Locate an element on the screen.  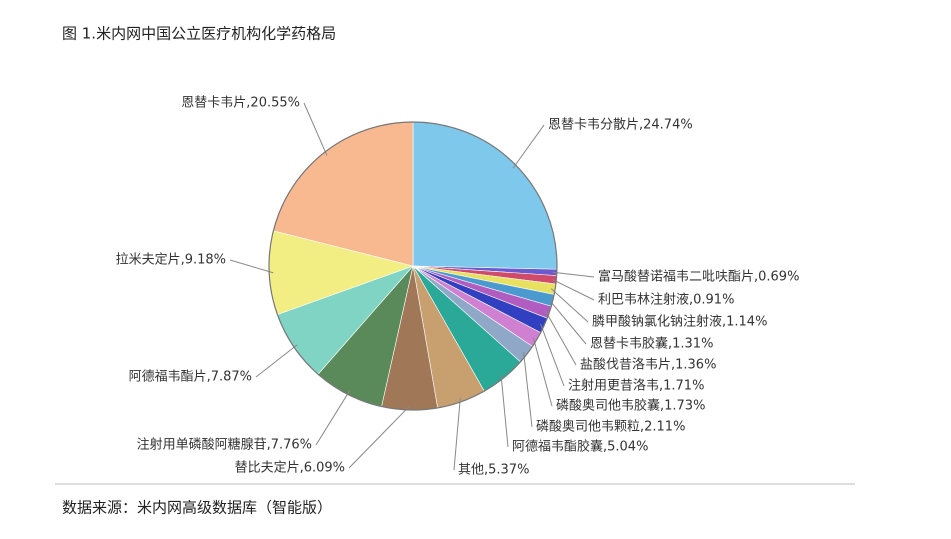
data-label: 膦甲酸钠氯化钠注射液,1.14% is located at coordinates (679, 322).